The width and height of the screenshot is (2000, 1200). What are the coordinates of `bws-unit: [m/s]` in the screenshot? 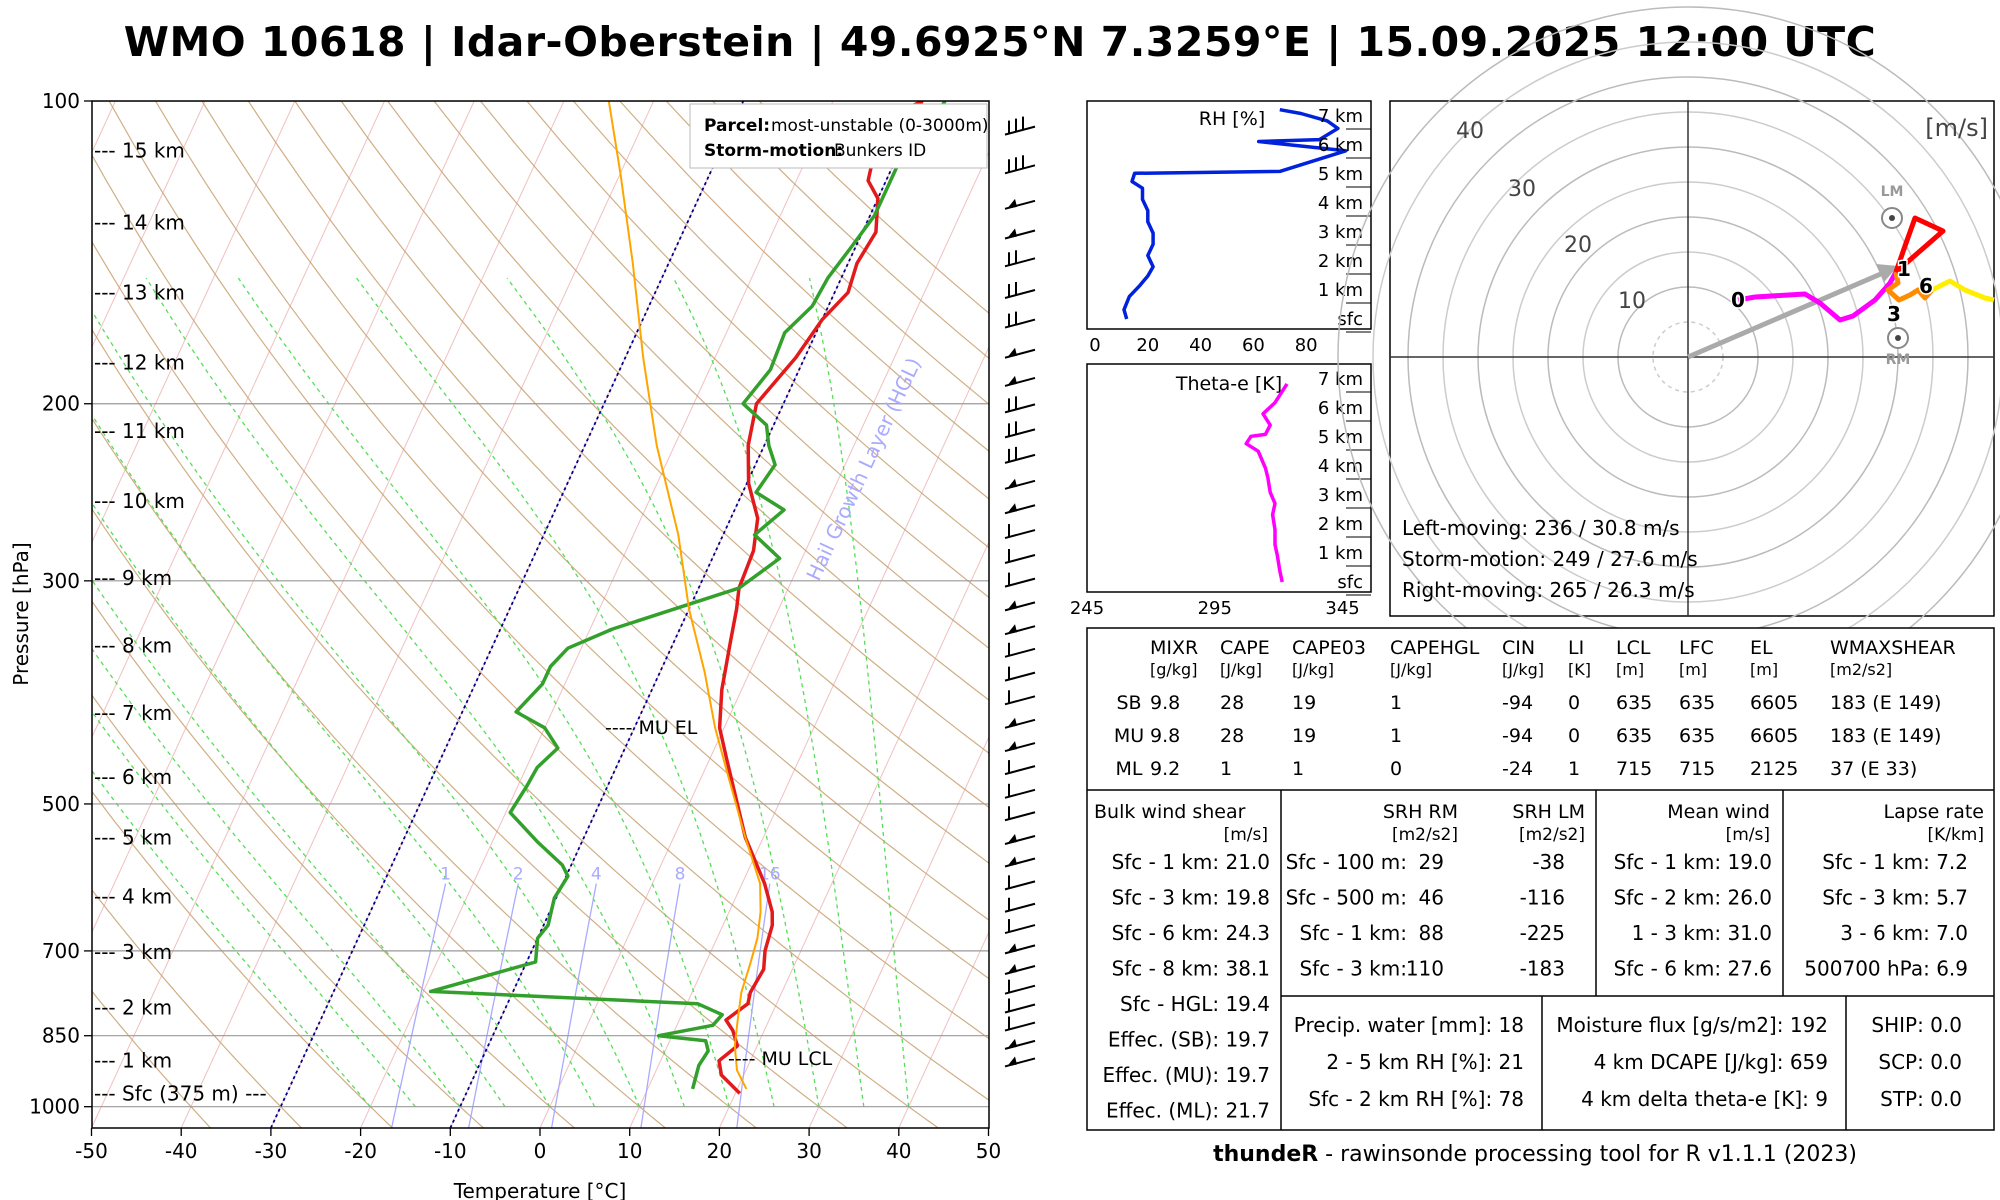 It's located at (1246, 835).